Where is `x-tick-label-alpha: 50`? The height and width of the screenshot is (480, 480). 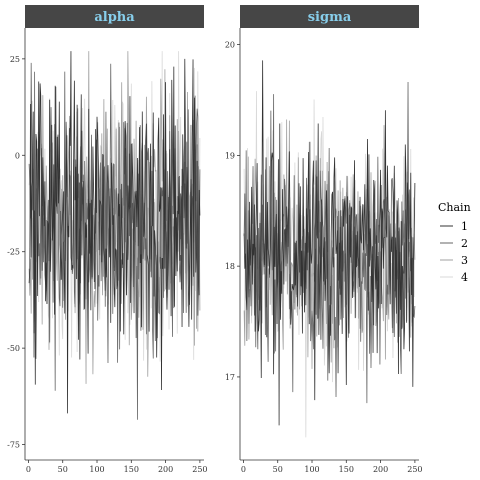 x-tick-label-alpha: 50 is located at coordinates (63, 469).